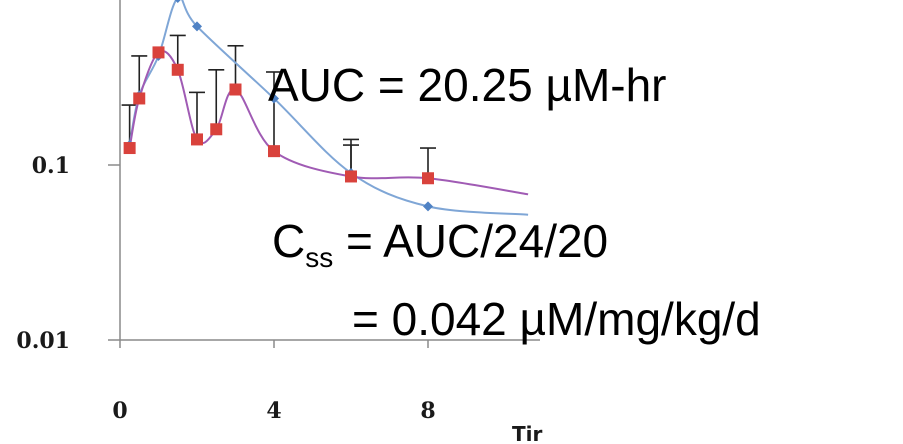  Describe the element at coordinates (319, 257) in the screenshot. I see `css-subscript: ss` at that location.